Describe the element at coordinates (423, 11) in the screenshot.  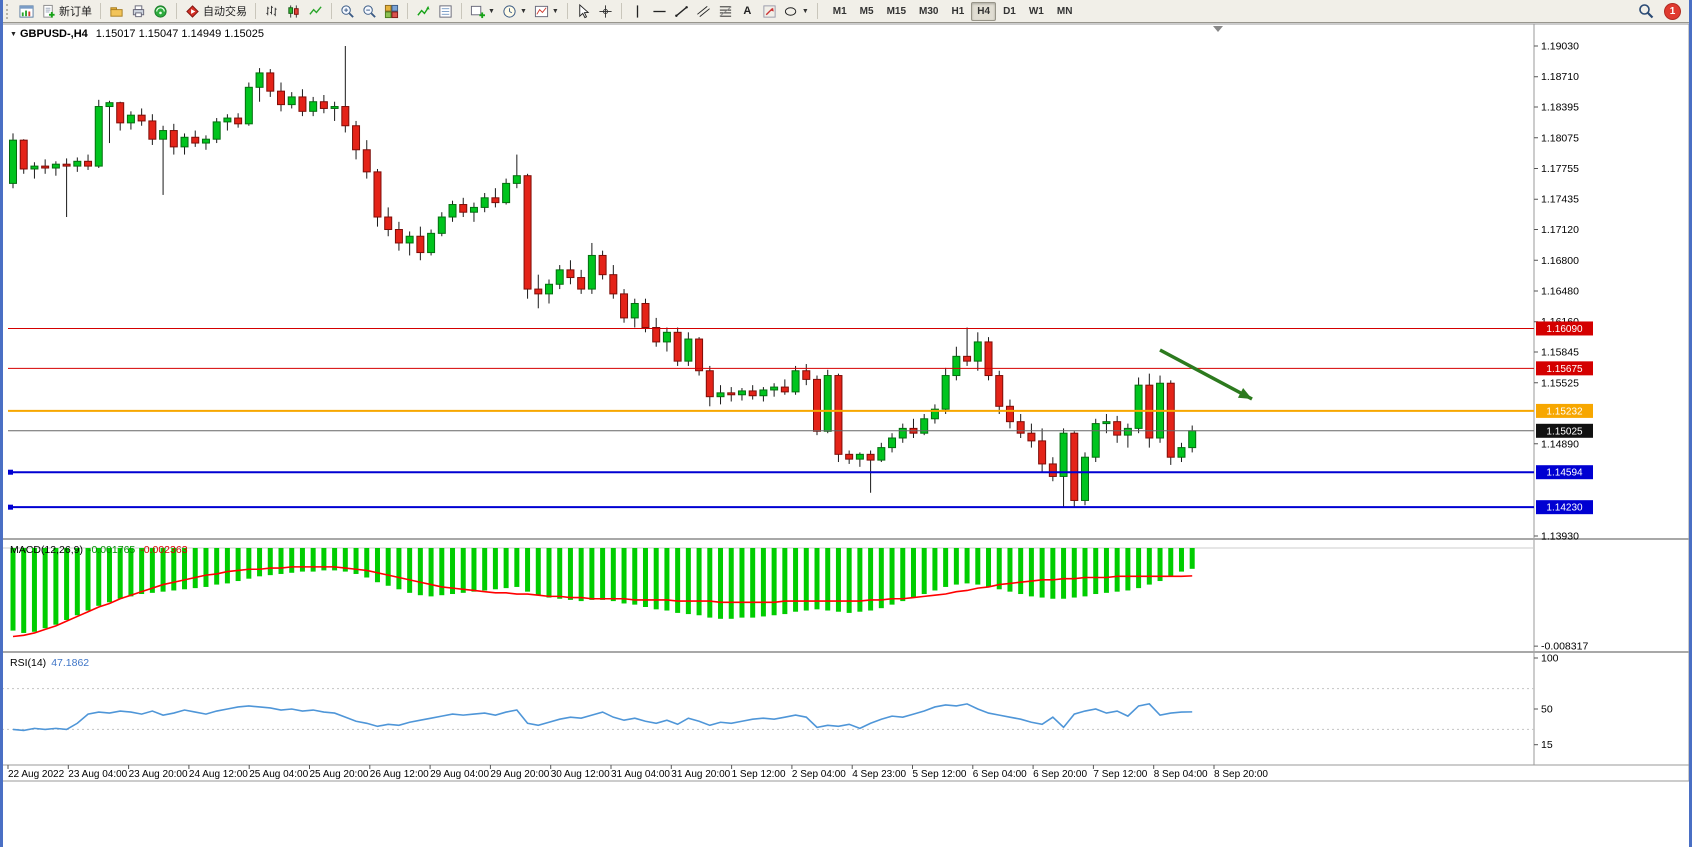
I see `indicators-button` at that location.